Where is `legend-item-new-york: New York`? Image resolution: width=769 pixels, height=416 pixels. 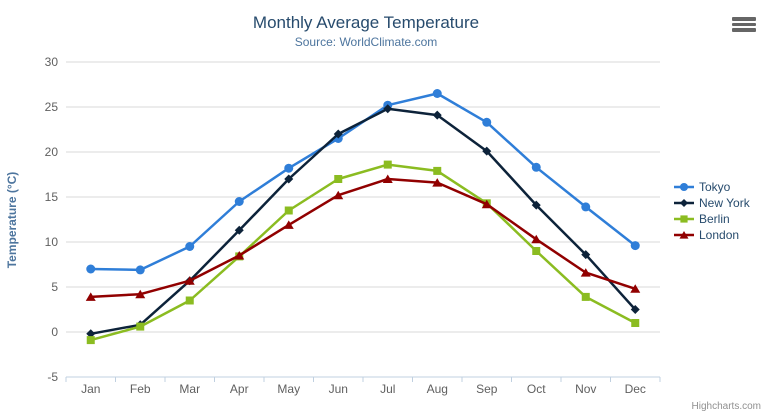 legend-item-new-york: New York is located at coordinates (712, 203).